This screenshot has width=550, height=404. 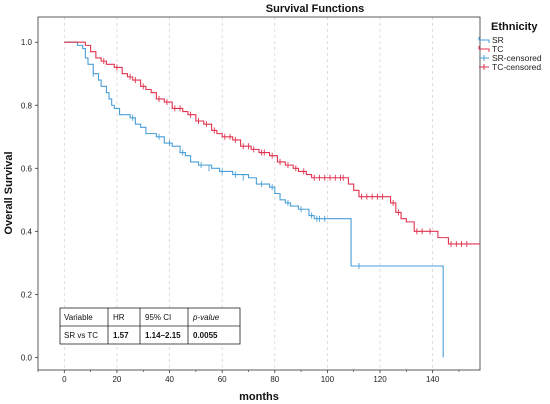 I want to click on y-axis-title: Overall Survival, so click(x=9, y=192).